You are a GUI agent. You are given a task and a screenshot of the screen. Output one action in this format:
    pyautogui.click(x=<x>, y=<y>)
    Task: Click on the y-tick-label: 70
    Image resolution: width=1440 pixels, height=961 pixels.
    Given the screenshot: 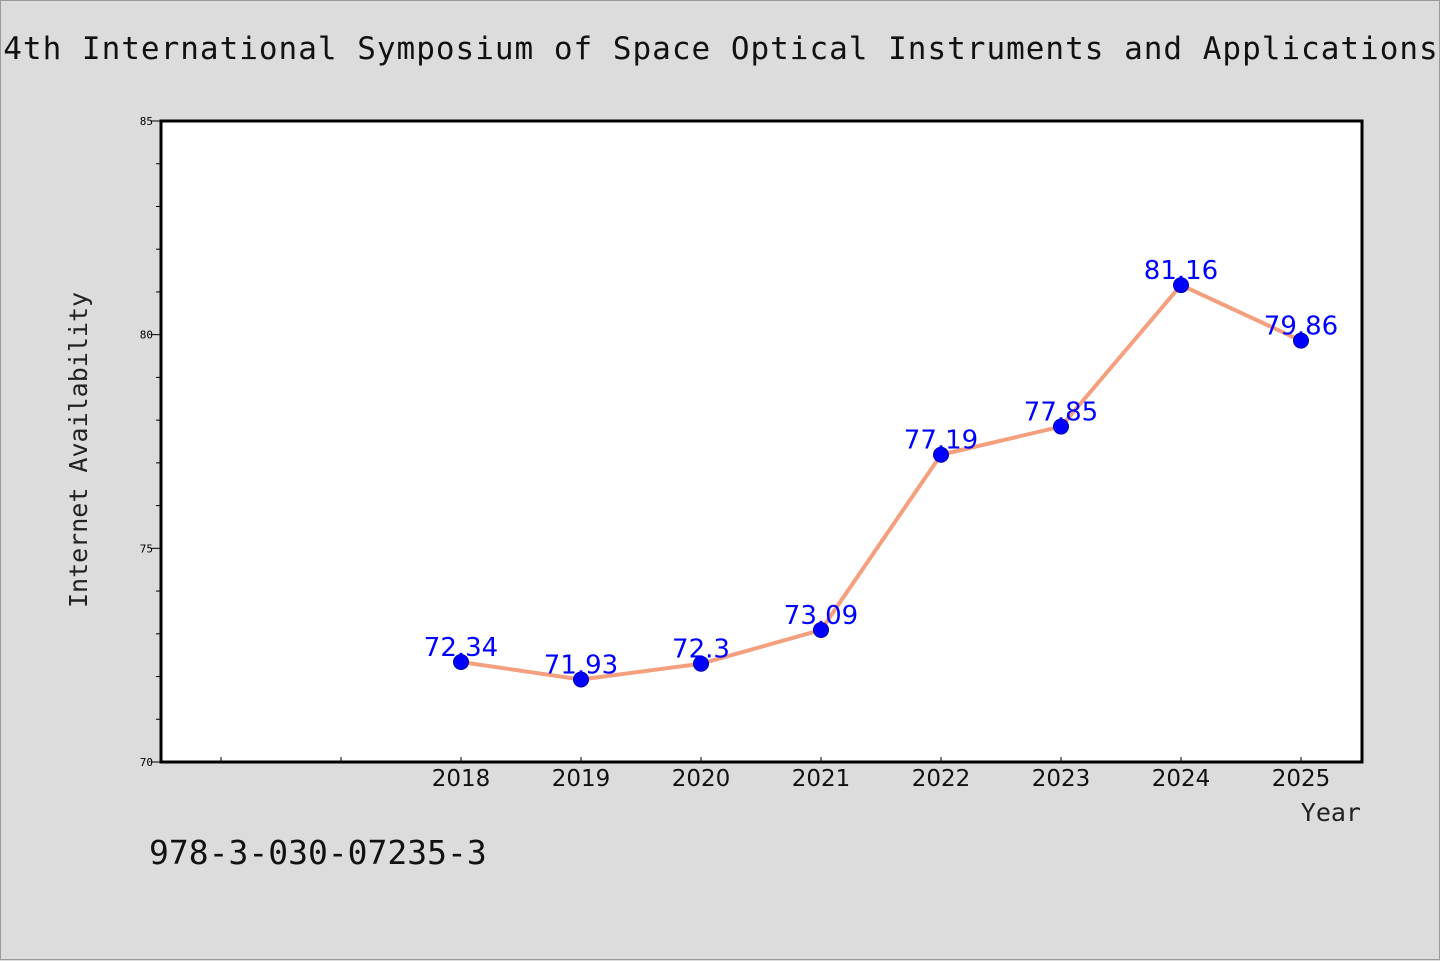 What is the action you would take?
    pyautogui.click(x=146, y=762)
    